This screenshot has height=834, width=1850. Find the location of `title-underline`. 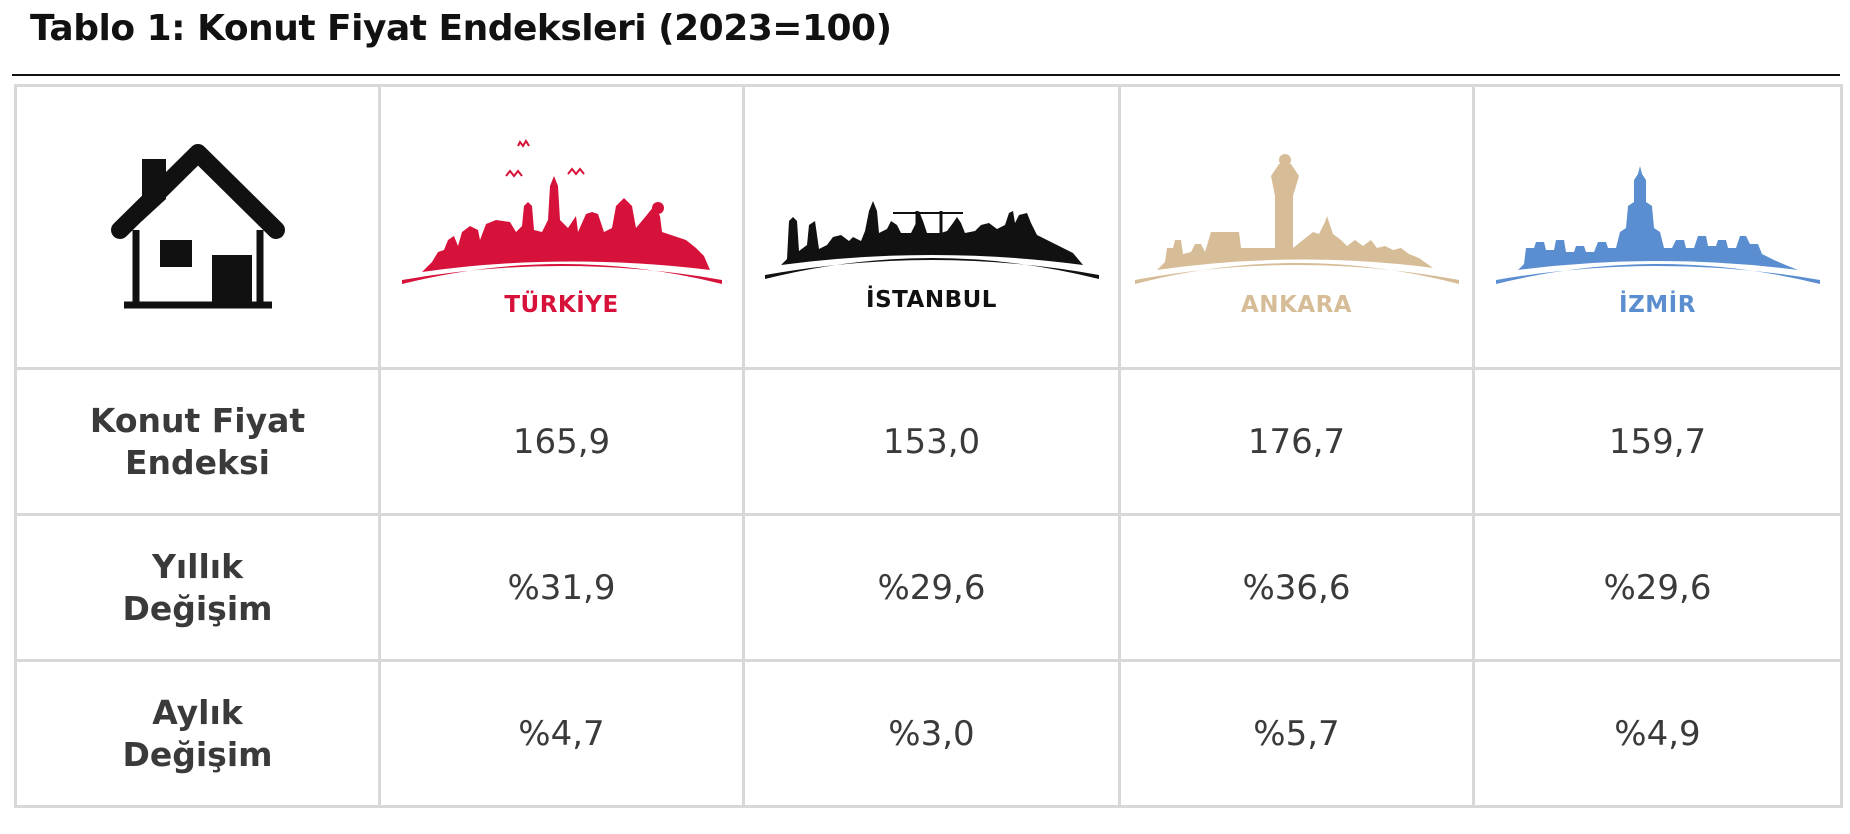

title-underline is located at coordinates (926, 75).